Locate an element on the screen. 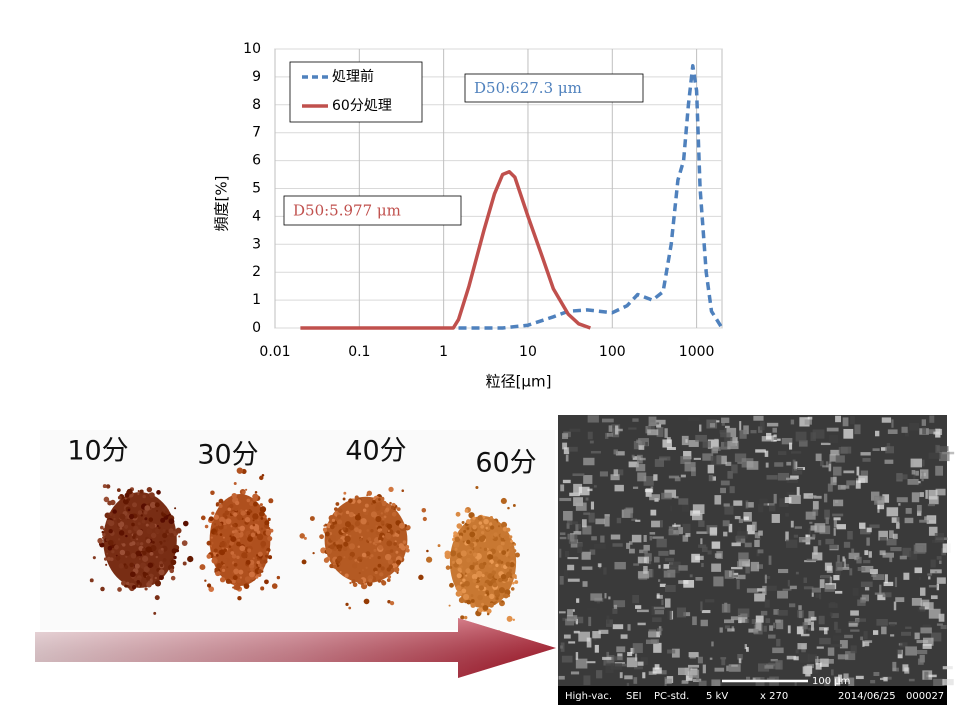 This screenshot has width=960, height=720. scale-label: 100 μm is located at coordinates (831, 681).